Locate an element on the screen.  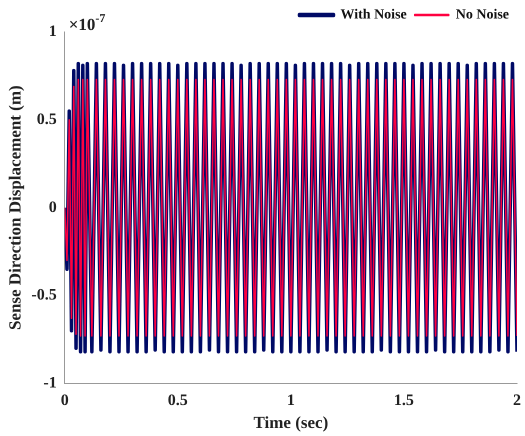
x-tick-label: 0 is located at coordinates (64, 401).